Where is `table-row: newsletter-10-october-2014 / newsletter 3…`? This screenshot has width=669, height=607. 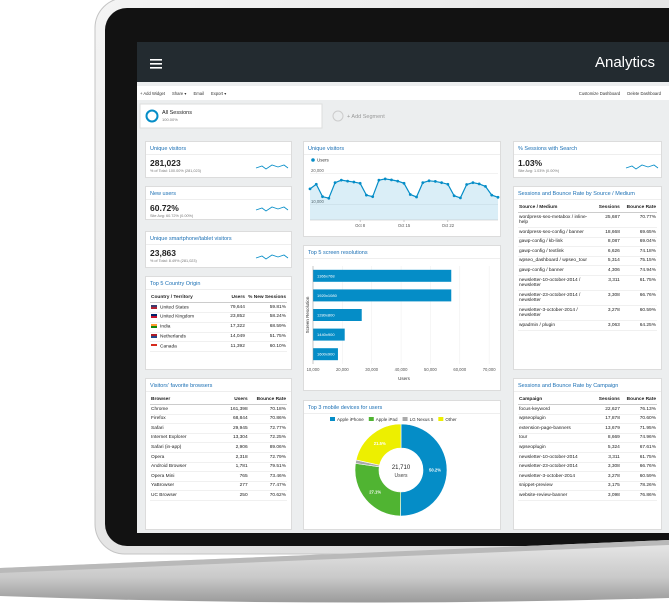 table-row: newsletter-10-october-2014 / newsletter 3… is located at coordinates (587, 283).